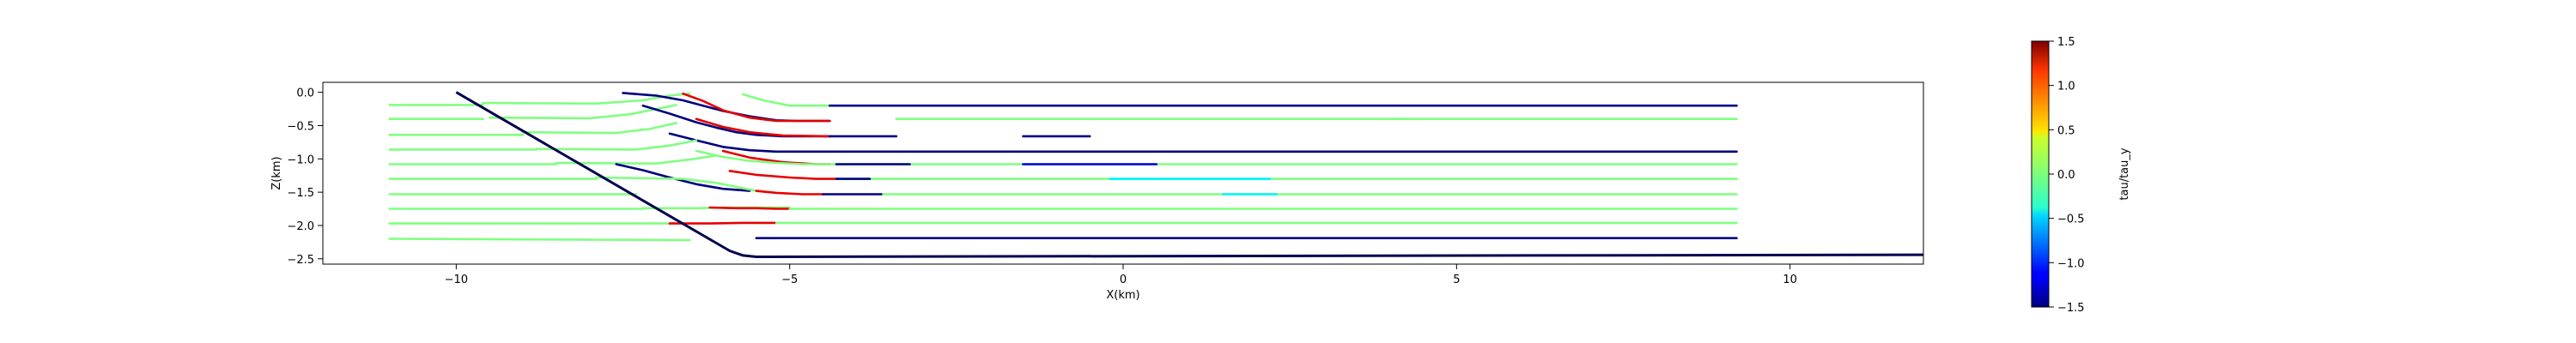 This screenshot has height=343, width=2576. I want to click on colorbar-tick-label: −1.5, so click(2071, 309).